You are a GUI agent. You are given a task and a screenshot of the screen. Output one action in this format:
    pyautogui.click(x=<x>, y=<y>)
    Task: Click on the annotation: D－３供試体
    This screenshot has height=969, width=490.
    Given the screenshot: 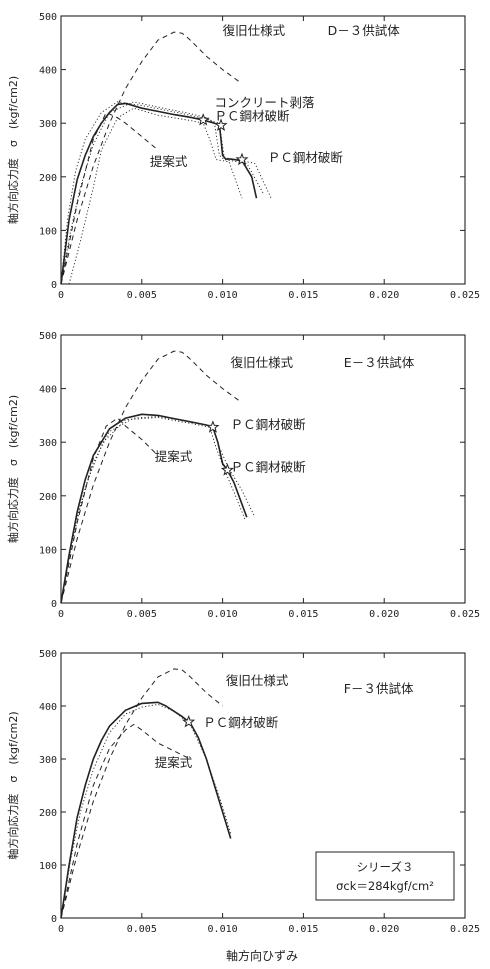 What is the action you would take?
    pyautogui.click(x=364, y=30)
    